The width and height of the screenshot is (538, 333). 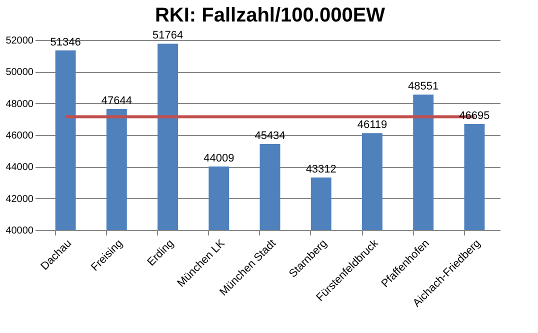 I want to click on y-tick-label: 42000, so click(x=20, y=199).